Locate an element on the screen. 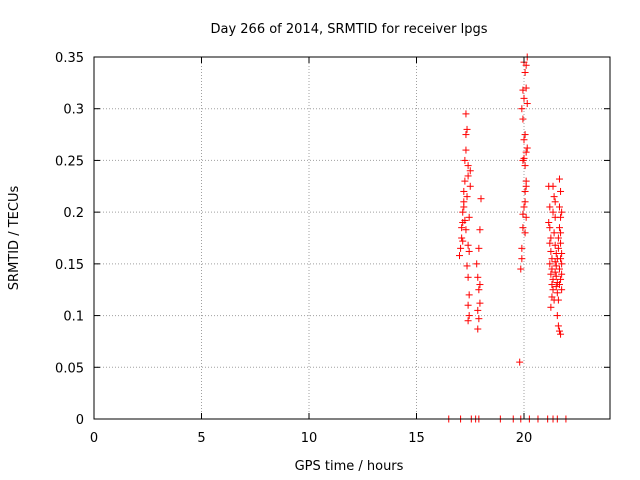  y-tick-label: 0.25 is located at coordinates (69, 161).